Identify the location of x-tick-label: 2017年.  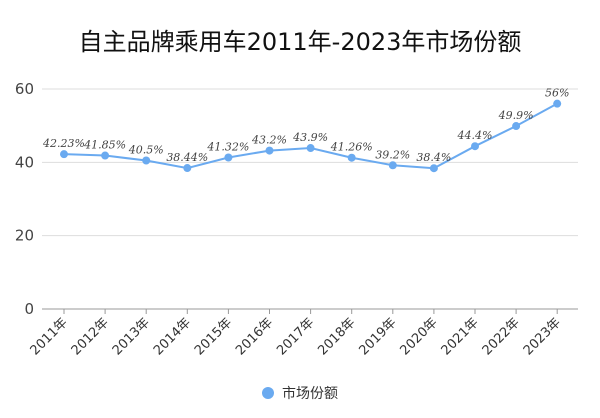
(295, 336).